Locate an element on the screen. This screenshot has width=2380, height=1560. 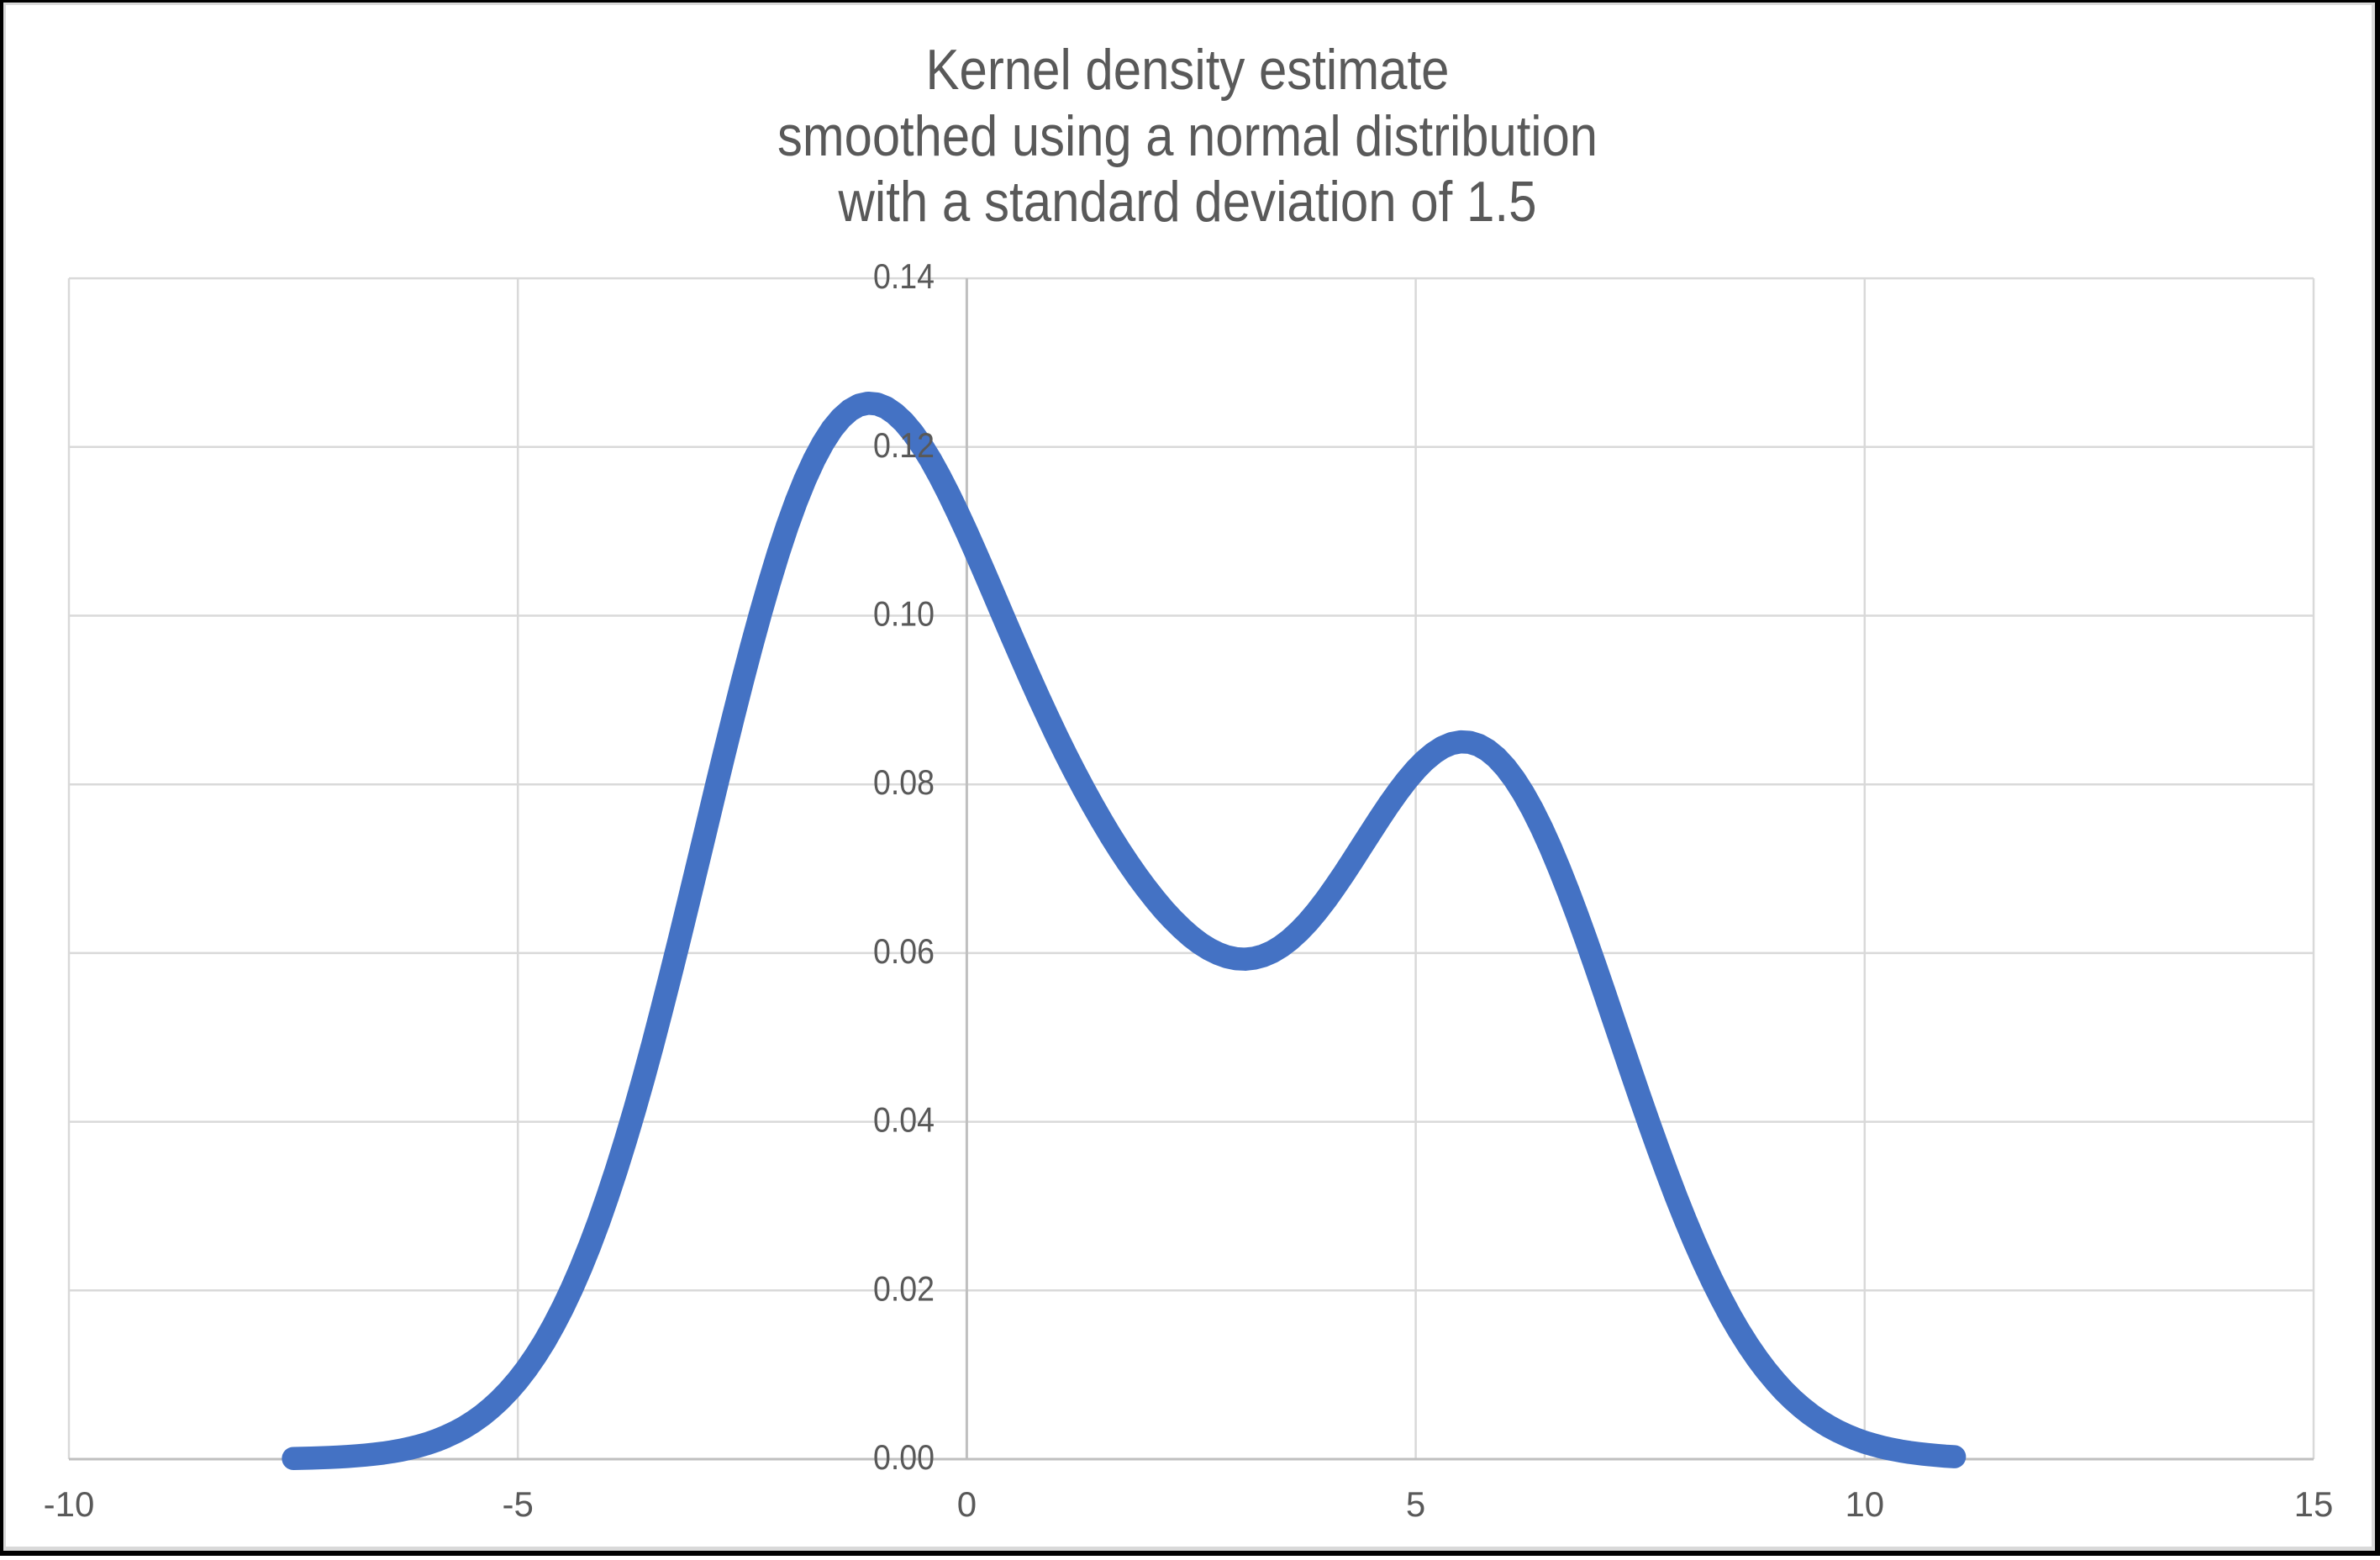
svg-text: 0.04 is located at coordinates (904, 1120).